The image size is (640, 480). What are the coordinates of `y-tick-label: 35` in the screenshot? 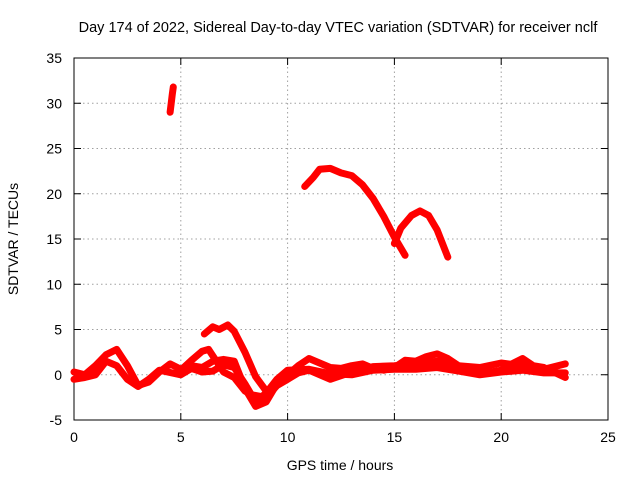 It's located at (54, 58).